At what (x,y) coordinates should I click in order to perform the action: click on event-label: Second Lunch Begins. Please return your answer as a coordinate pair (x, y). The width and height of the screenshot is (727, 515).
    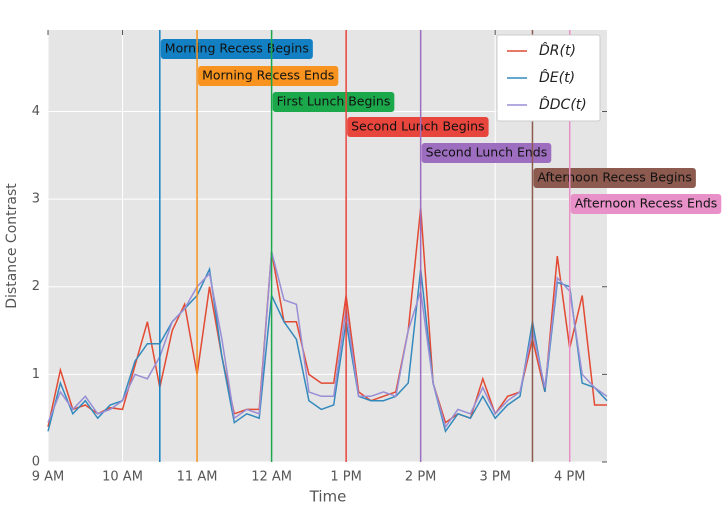
    Looking at the image, I should click on (417, 126).